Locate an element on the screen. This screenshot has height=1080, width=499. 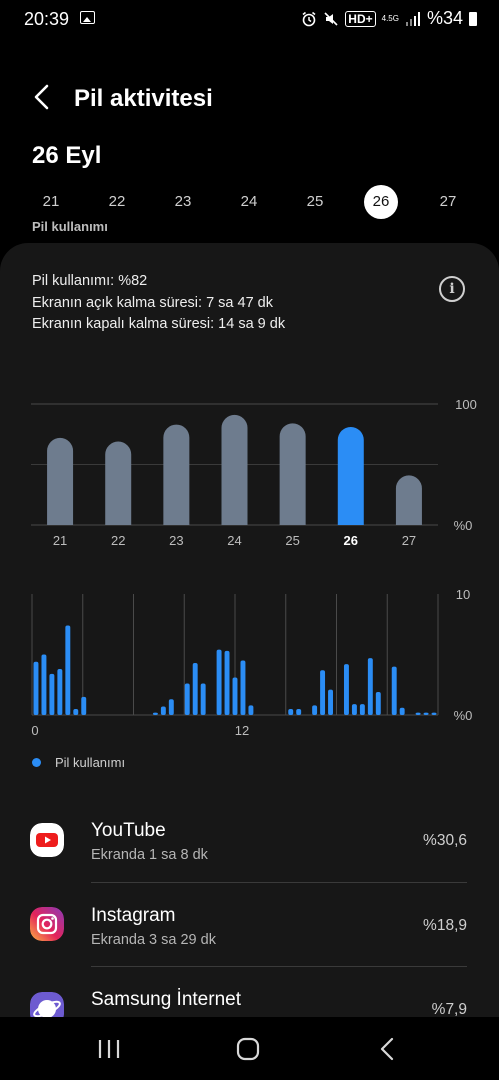
app-name: Instagram is located at coordinates (133, 915).